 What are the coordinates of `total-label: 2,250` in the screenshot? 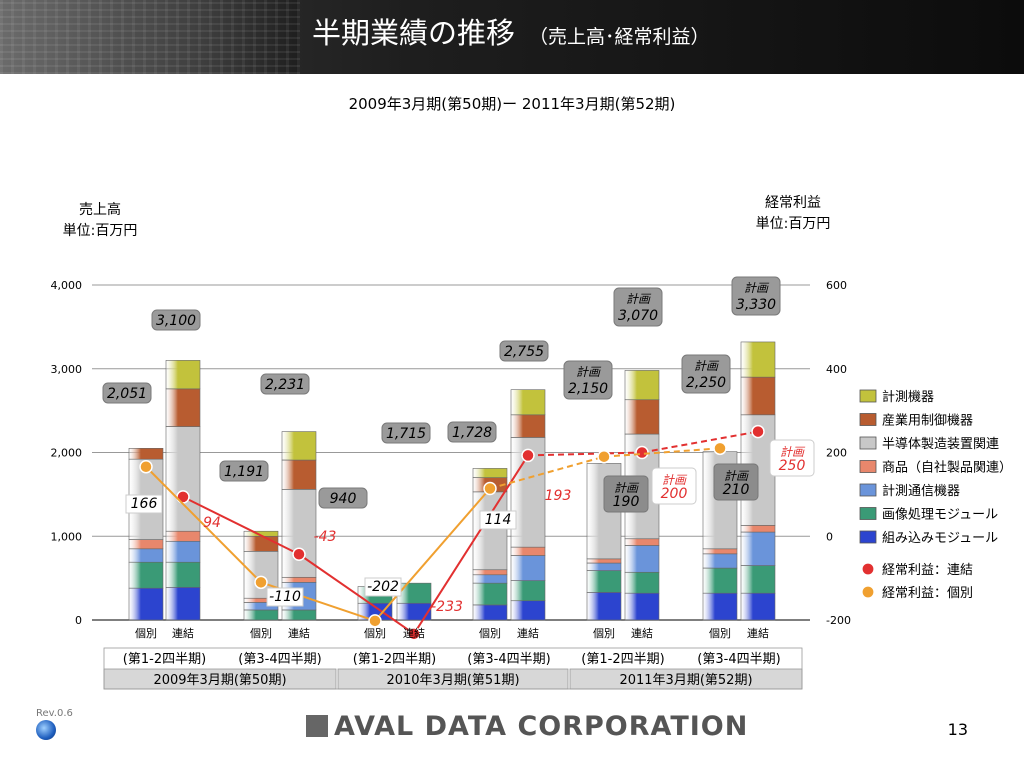 It's located at (706, 383).